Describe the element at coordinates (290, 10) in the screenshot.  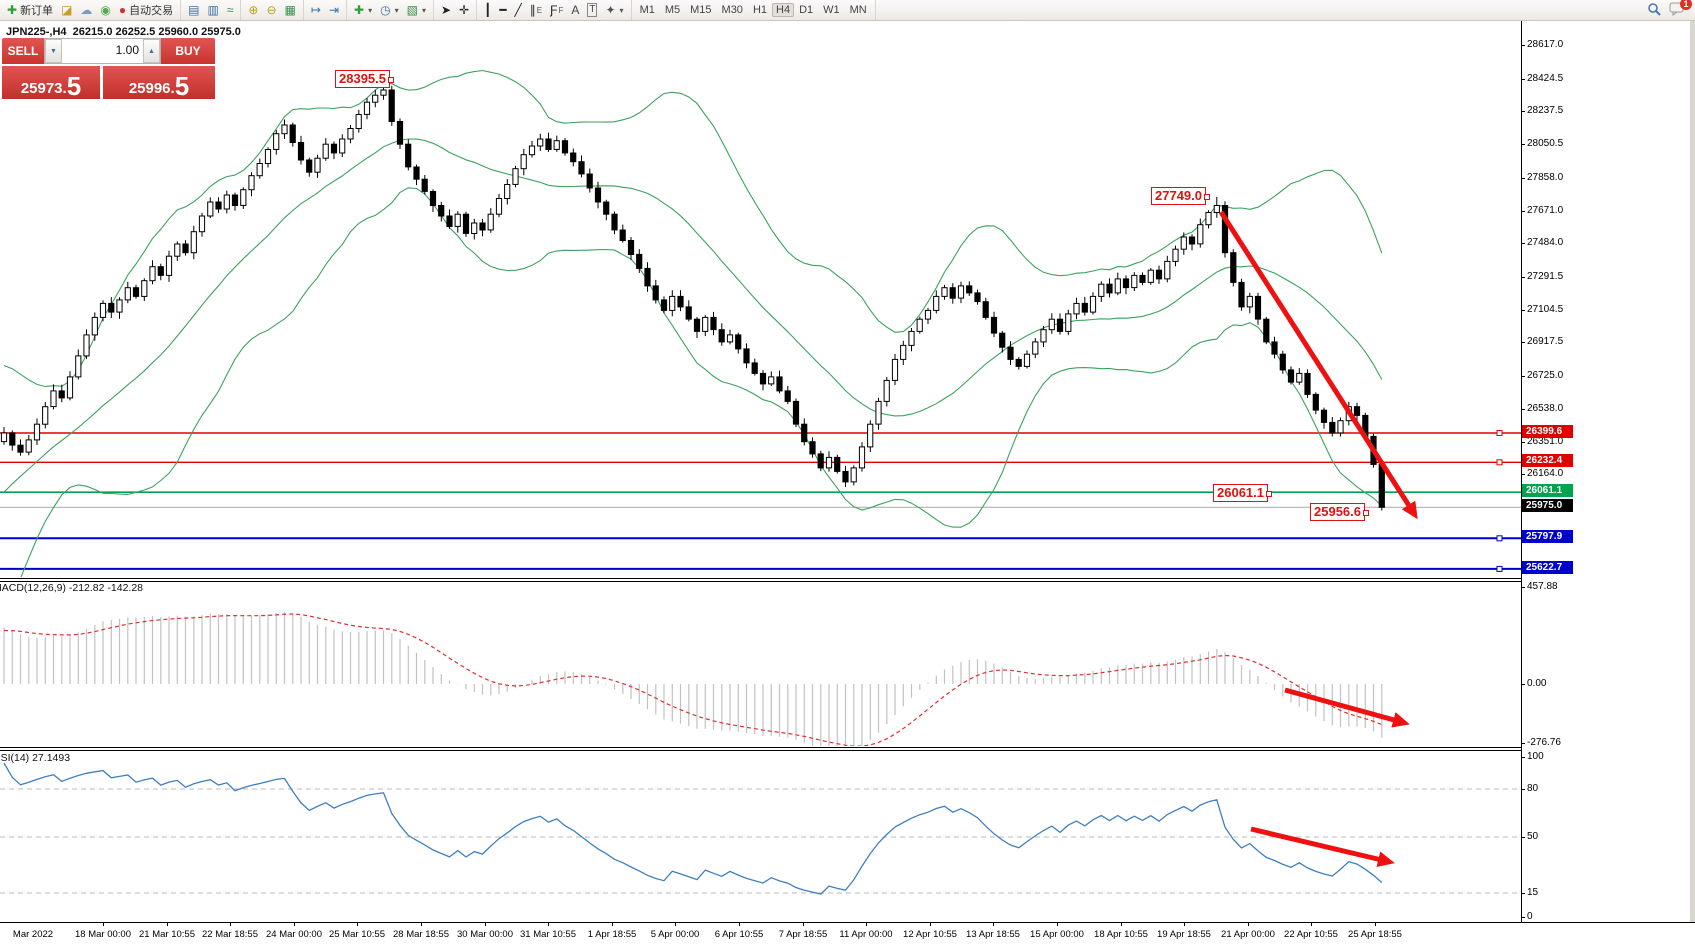
I see `tile-windows-button: ▦` at that location.